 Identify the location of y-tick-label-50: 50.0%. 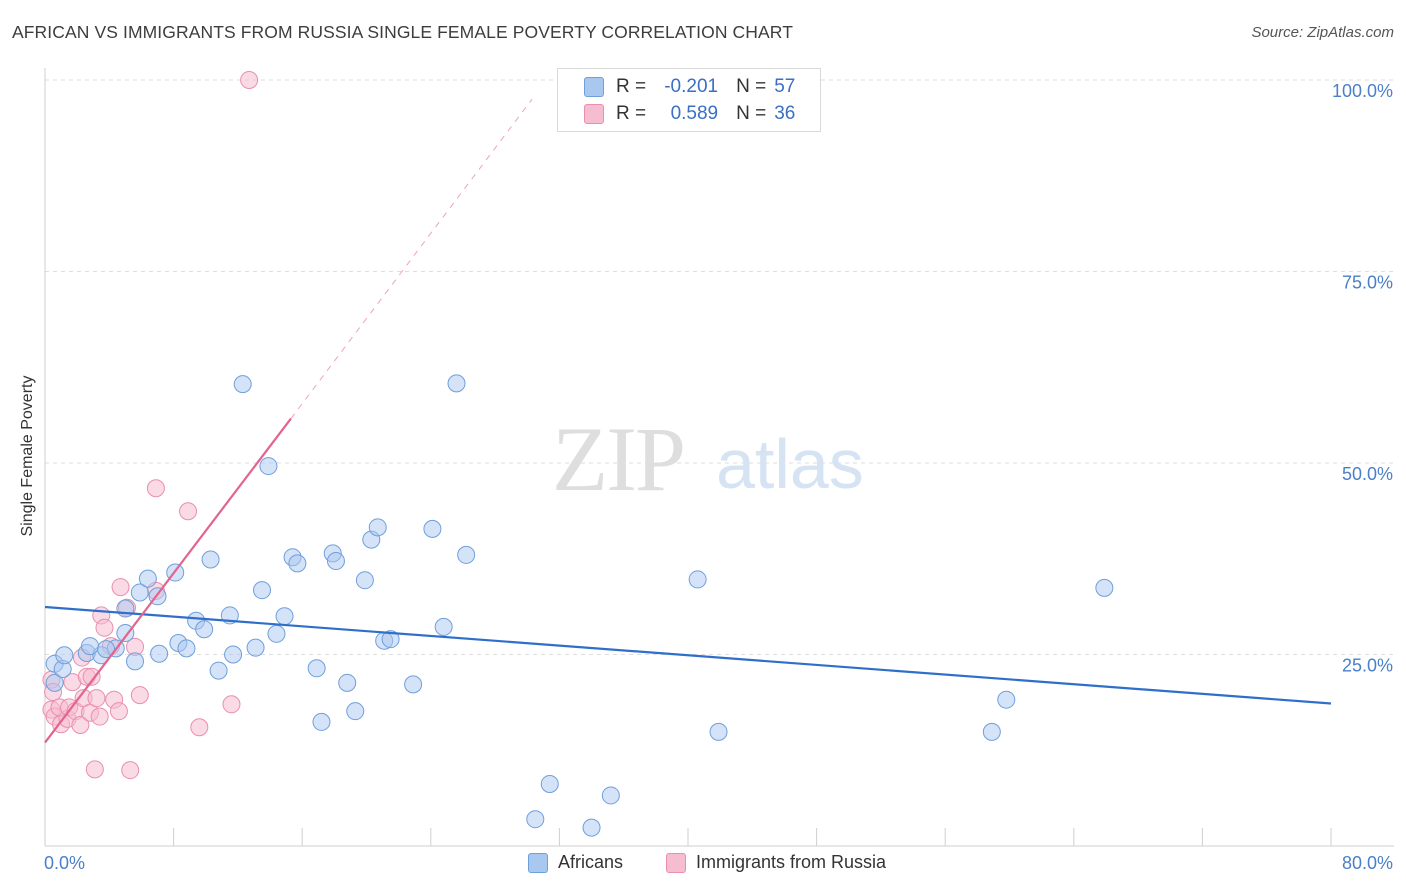
(1367, 474).